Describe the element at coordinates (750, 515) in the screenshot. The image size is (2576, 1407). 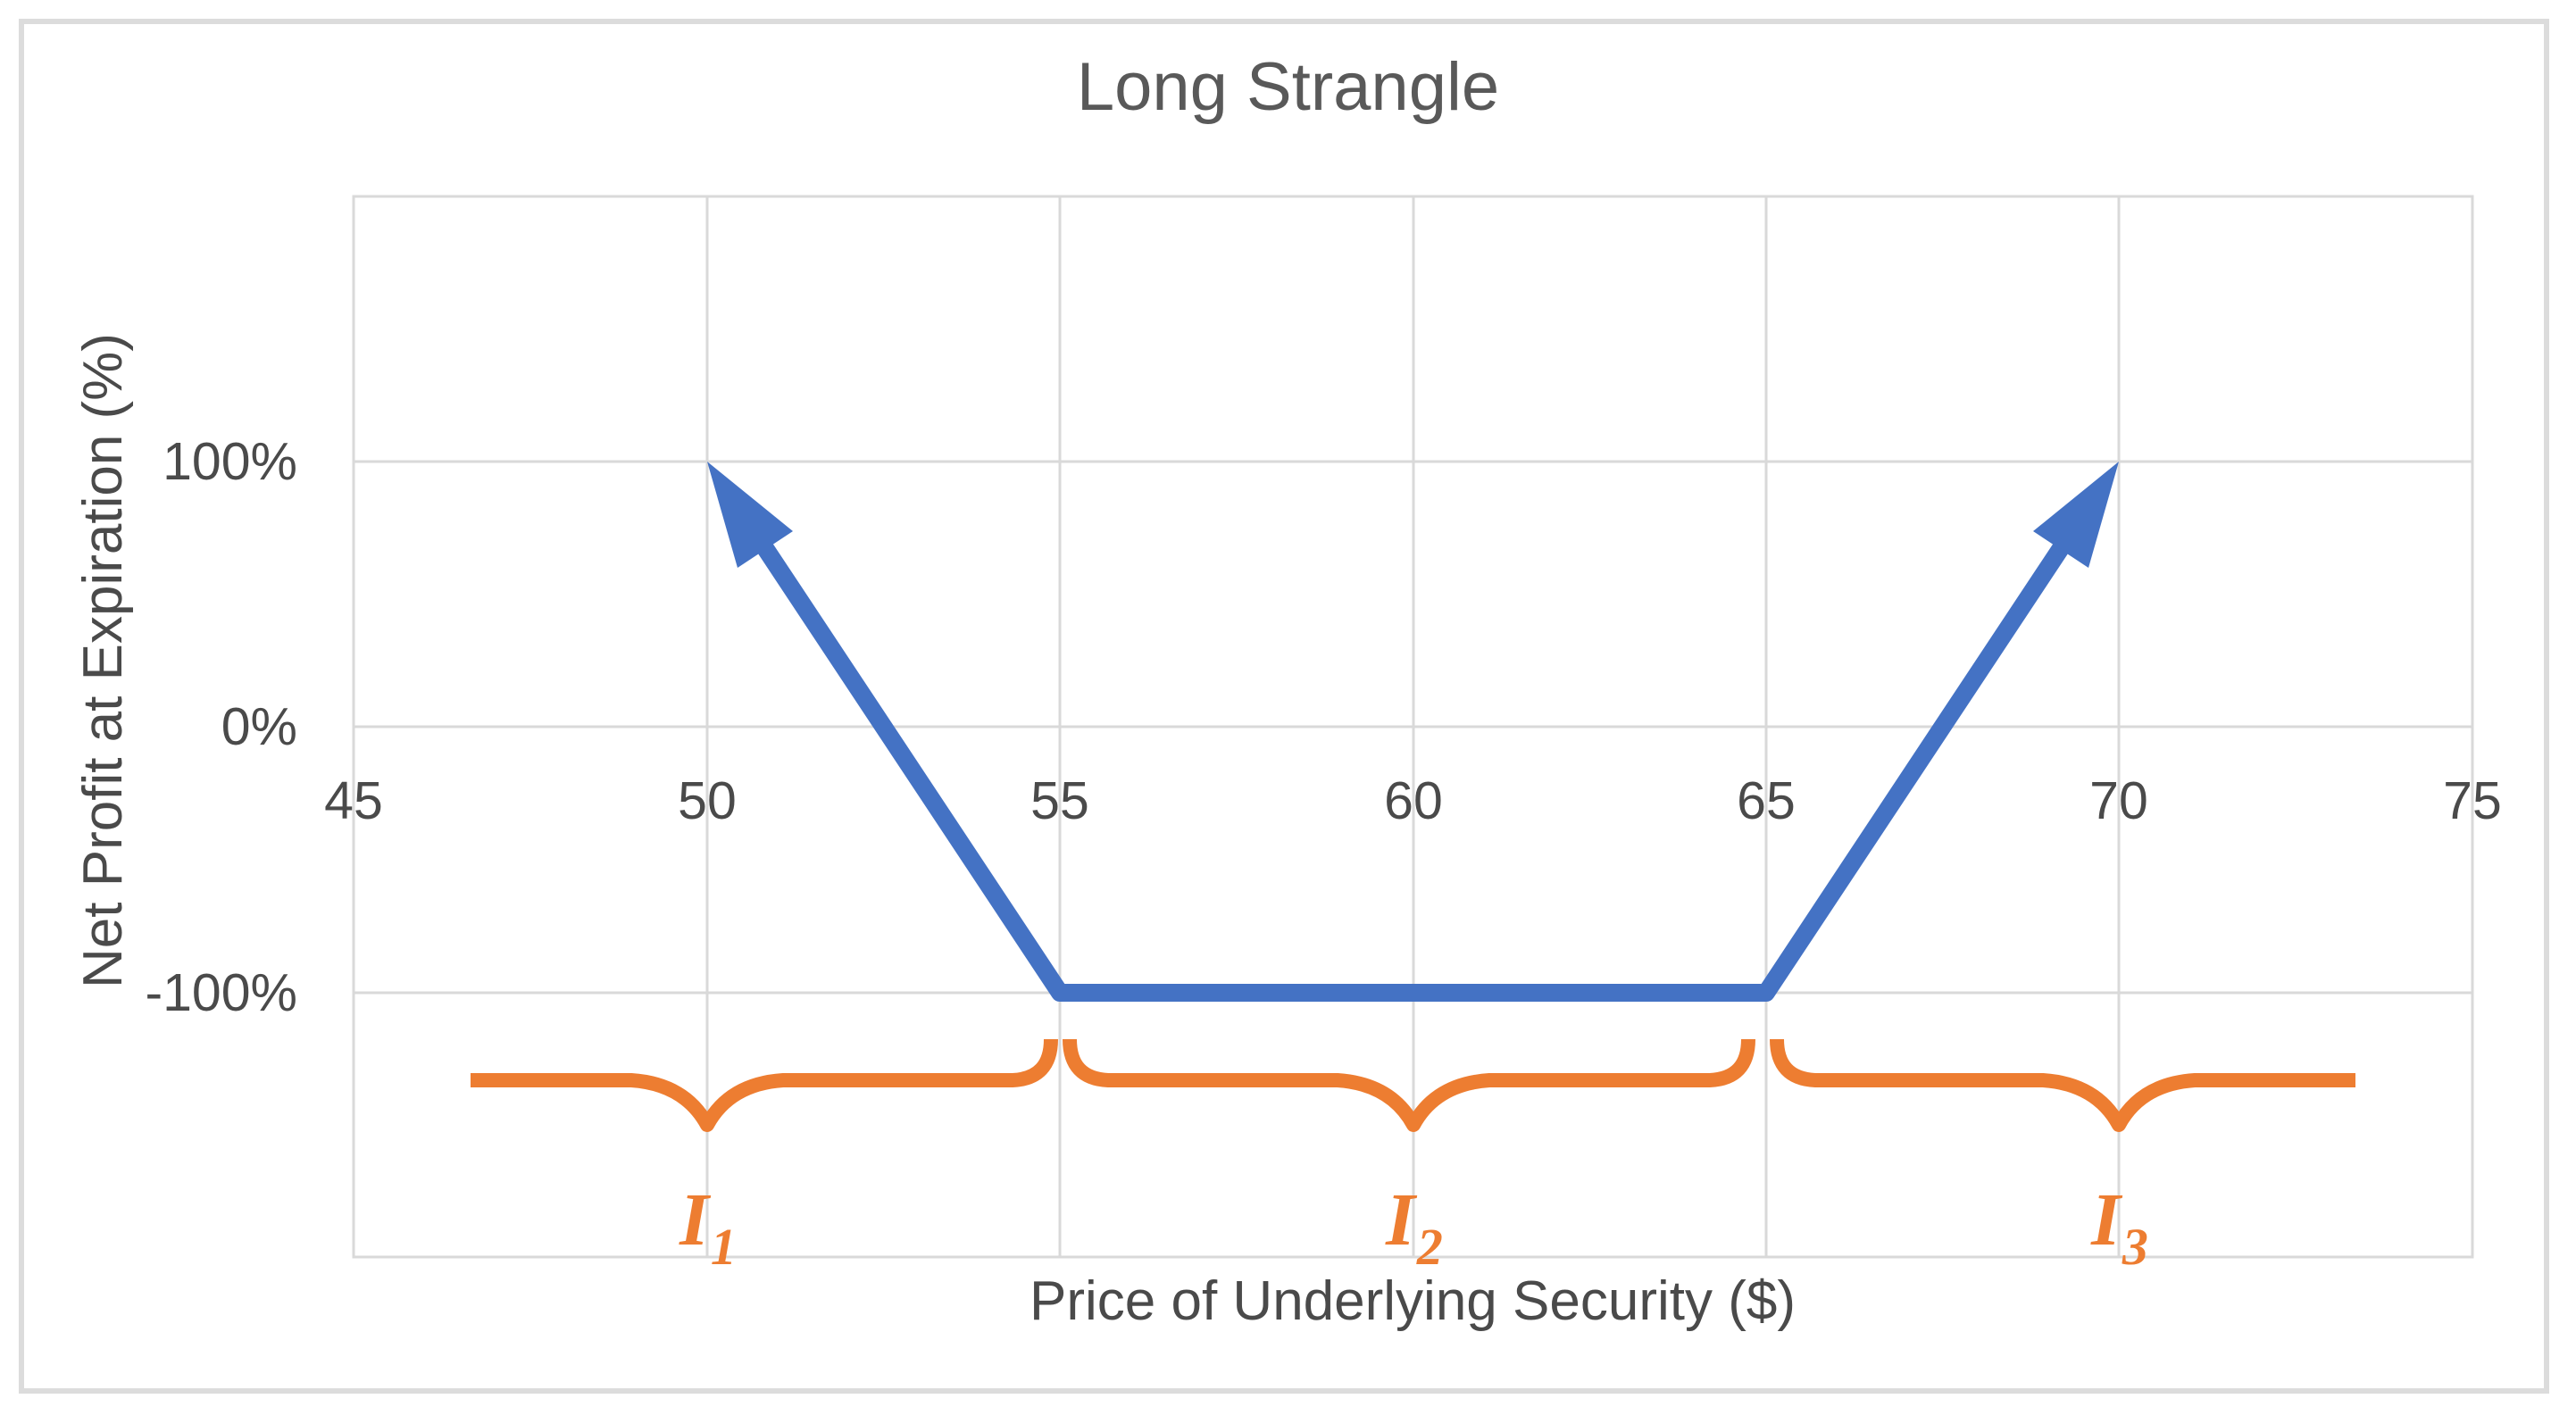
I see `arrowhead-up-left-icon` at that location.